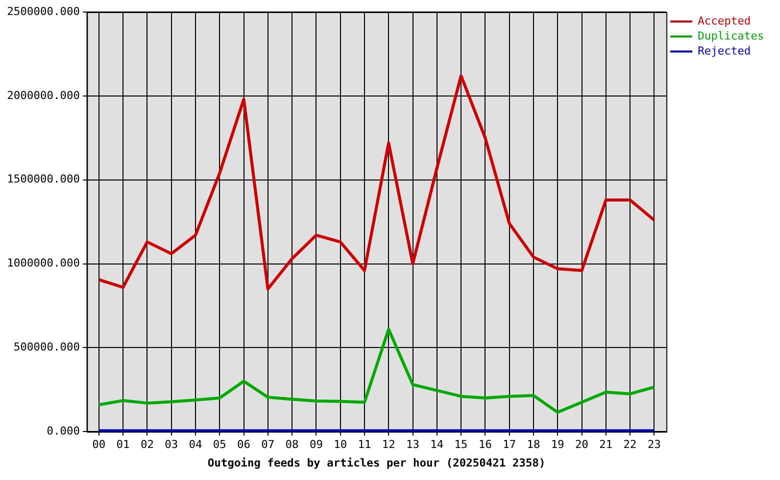 The height and width of the screenshot is (480, 780). What do you see at coordinates (377, 463) in the screenshot?
I see `x-axis-title: Outgoing feeds by articles per hour (20250421 2358)` at bounding box center [377, 463].